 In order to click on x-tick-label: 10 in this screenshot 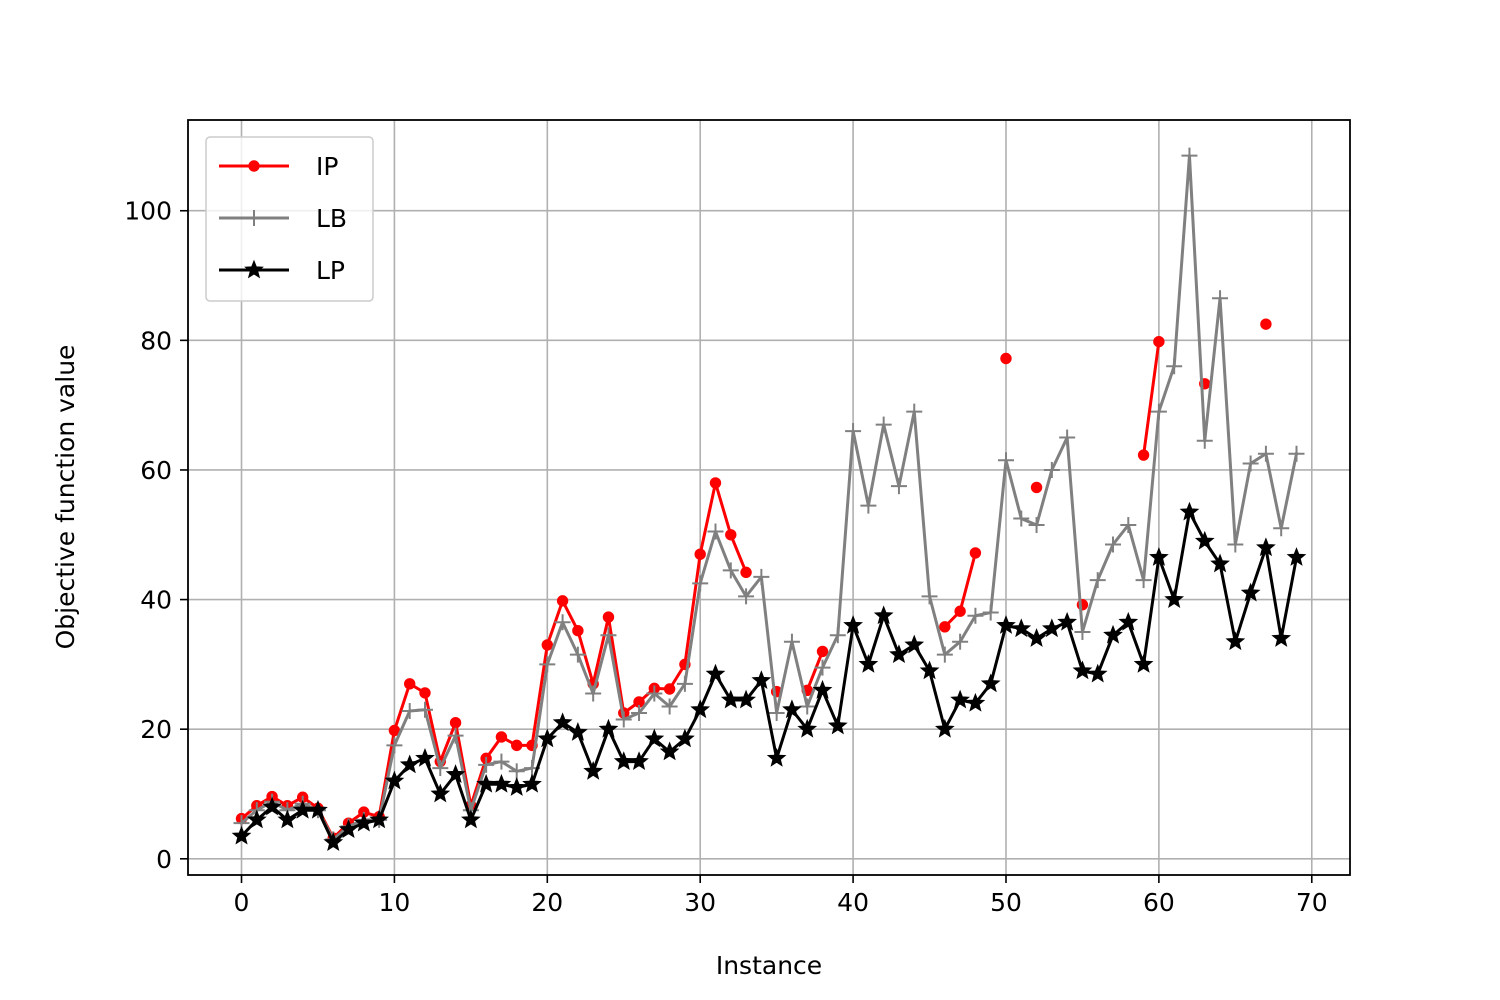, I will do `click(395, 902)`.